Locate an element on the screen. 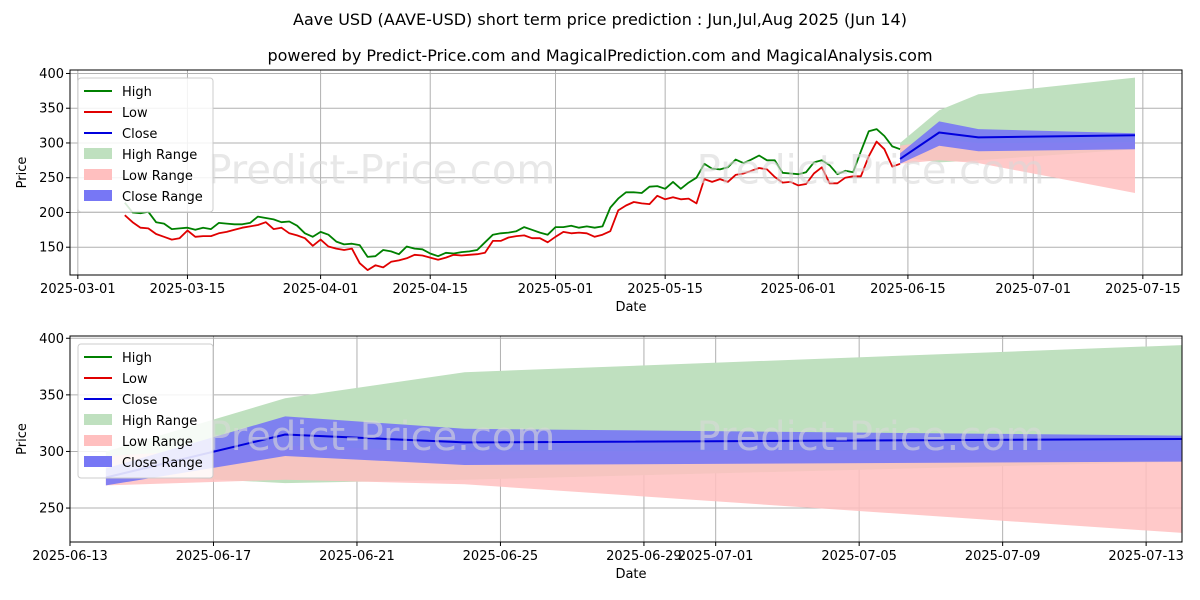  low-series-line is located at coordinates (512, 206).